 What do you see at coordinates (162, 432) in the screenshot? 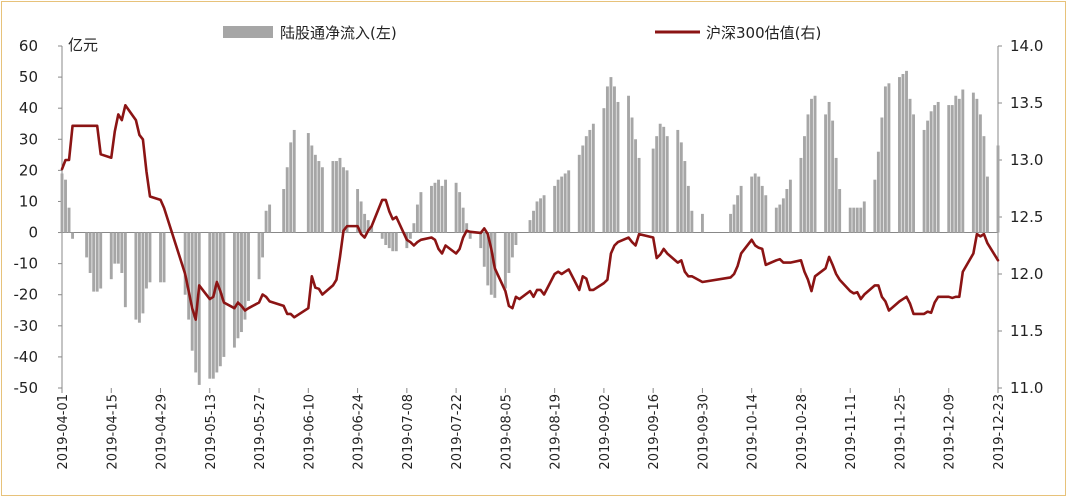
I see `x-tick-label: 2019-04-29` at bounding box center [162, 432].